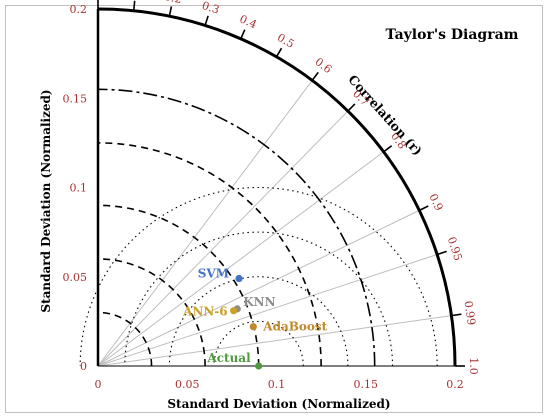 Image resolution: width=550 pixels, height=420 pixels. Describe the element at coordinates (213, 274) in the screenshot. I see `point-label-svm: SVM` at that location.